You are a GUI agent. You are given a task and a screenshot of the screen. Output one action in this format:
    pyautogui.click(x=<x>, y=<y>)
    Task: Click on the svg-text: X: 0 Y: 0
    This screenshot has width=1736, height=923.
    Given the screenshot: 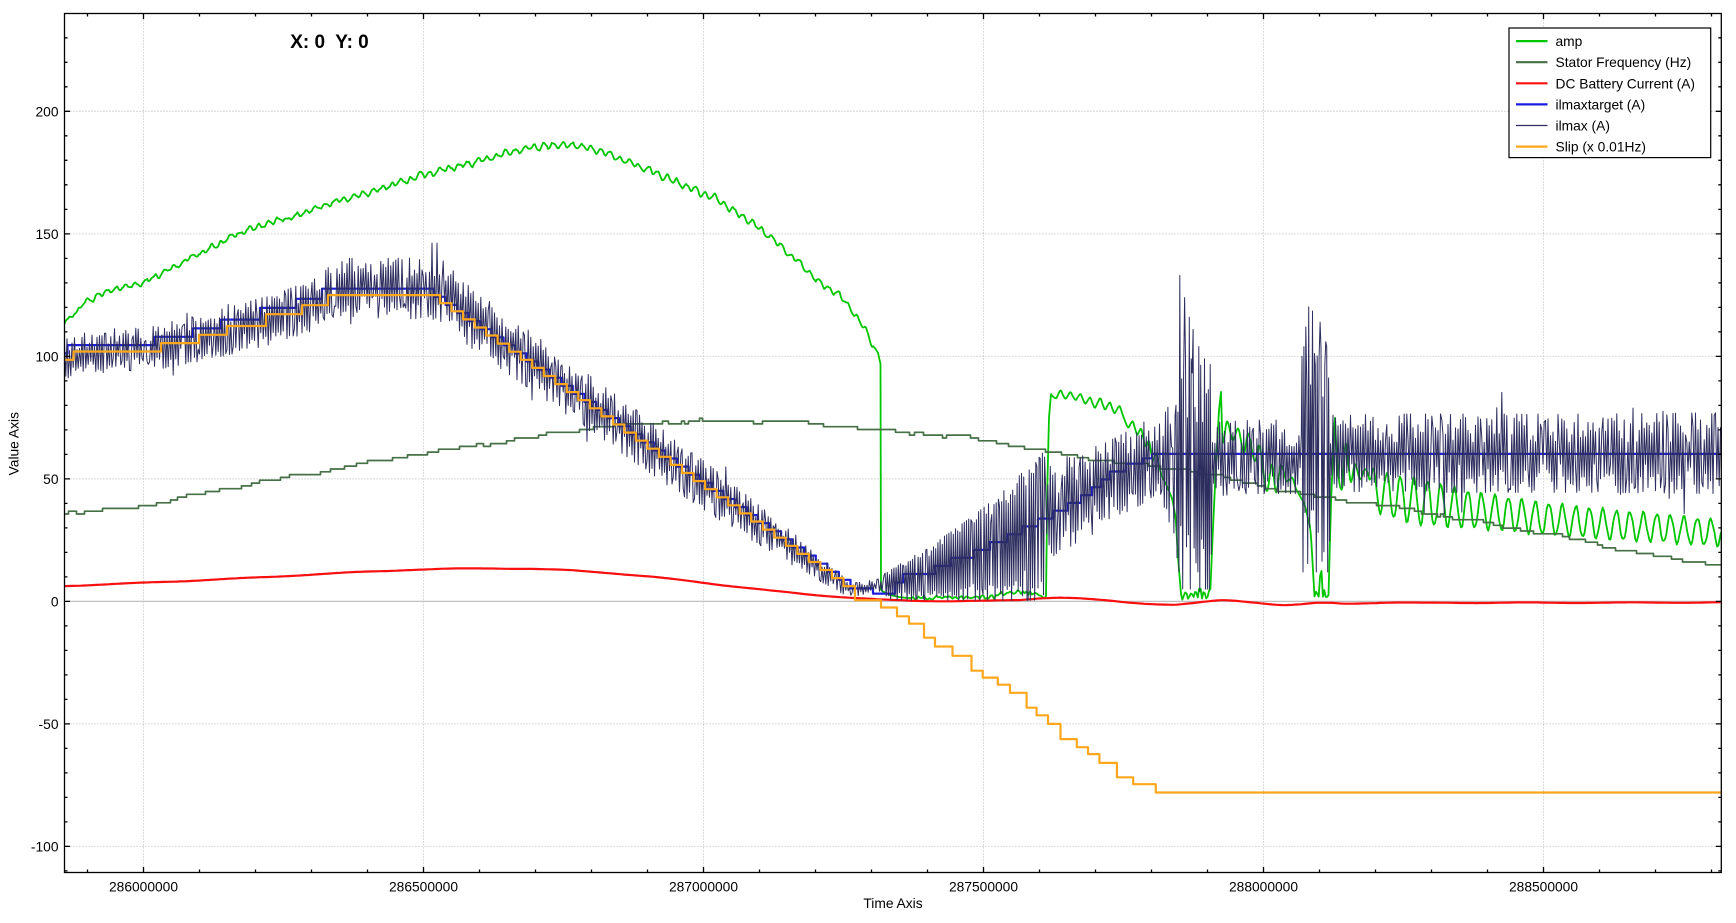 What is the action you would take?
    pyautogui.click(x=329, y=42)
    